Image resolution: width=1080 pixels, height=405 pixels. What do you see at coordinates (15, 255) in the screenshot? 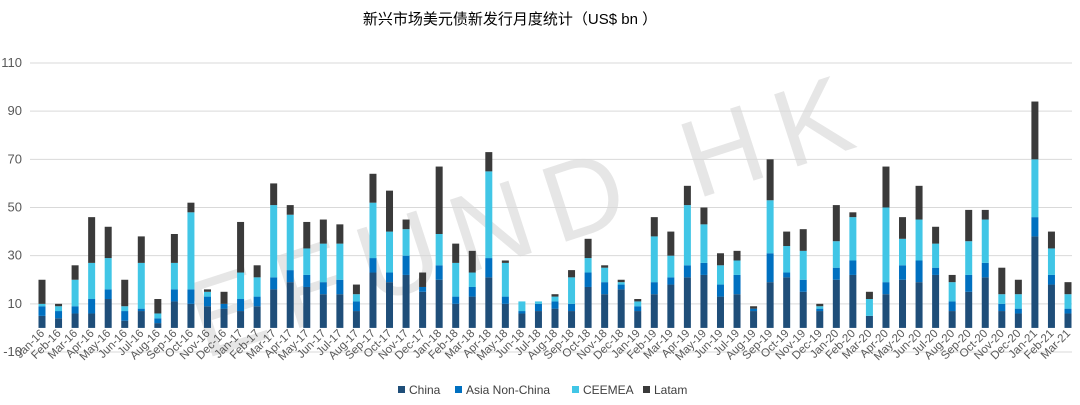
I see `y-tick-label: 30` at bounding box center [15, 255].